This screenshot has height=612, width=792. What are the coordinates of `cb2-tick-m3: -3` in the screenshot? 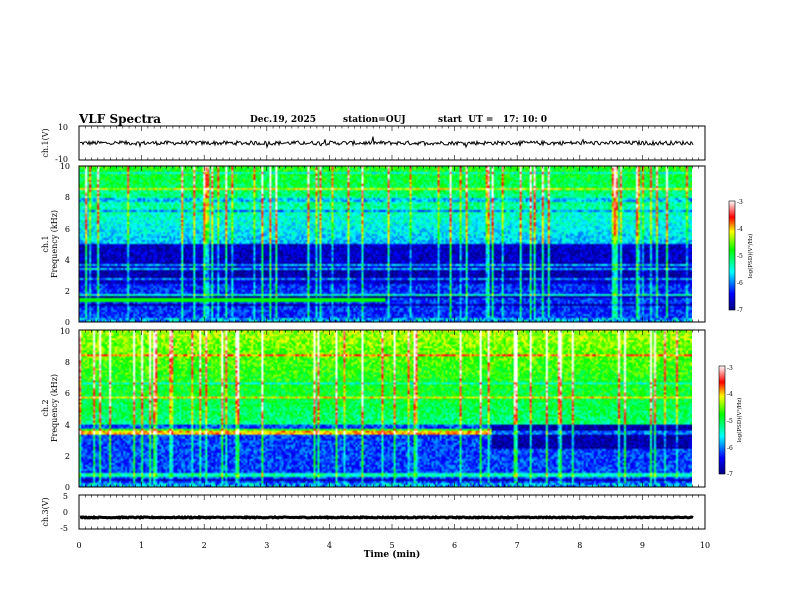 It's located at (730, 368).